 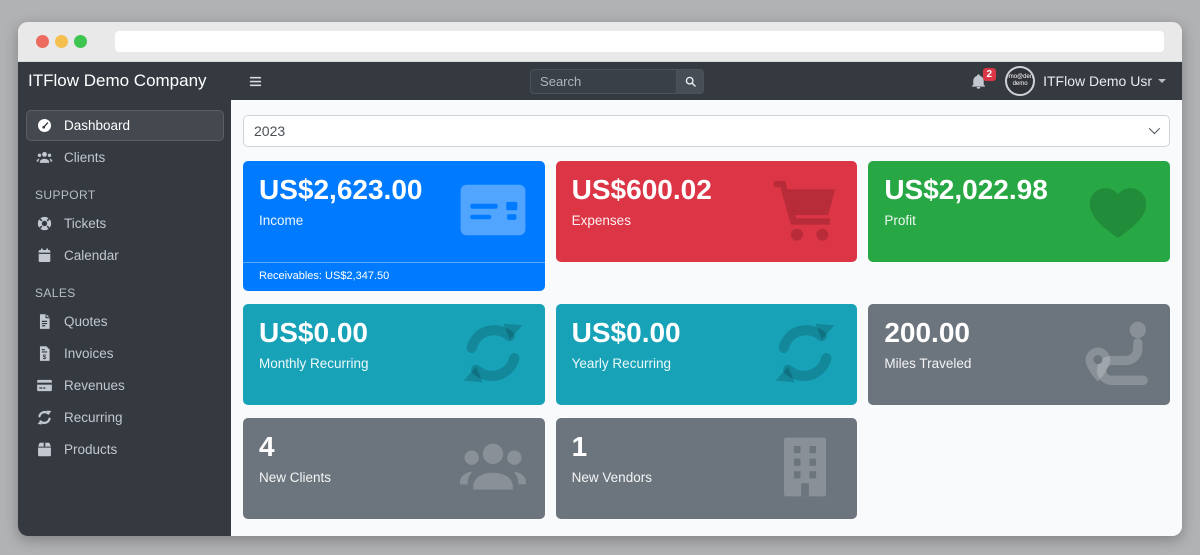 I want to click on sidebar-item-dashboard: Dashboard, so click(x=125, y=125).